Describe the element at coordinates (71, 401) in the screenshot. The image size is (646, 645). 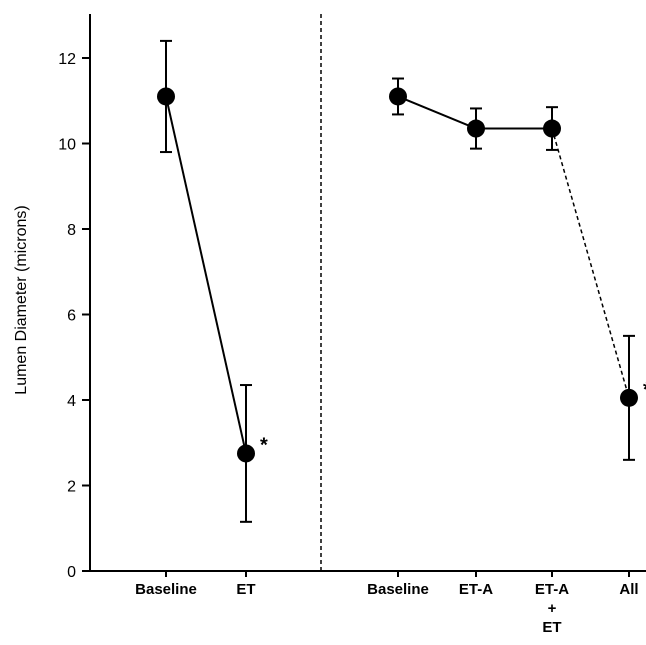
I see `y-tick-label-4: 4` at that location.